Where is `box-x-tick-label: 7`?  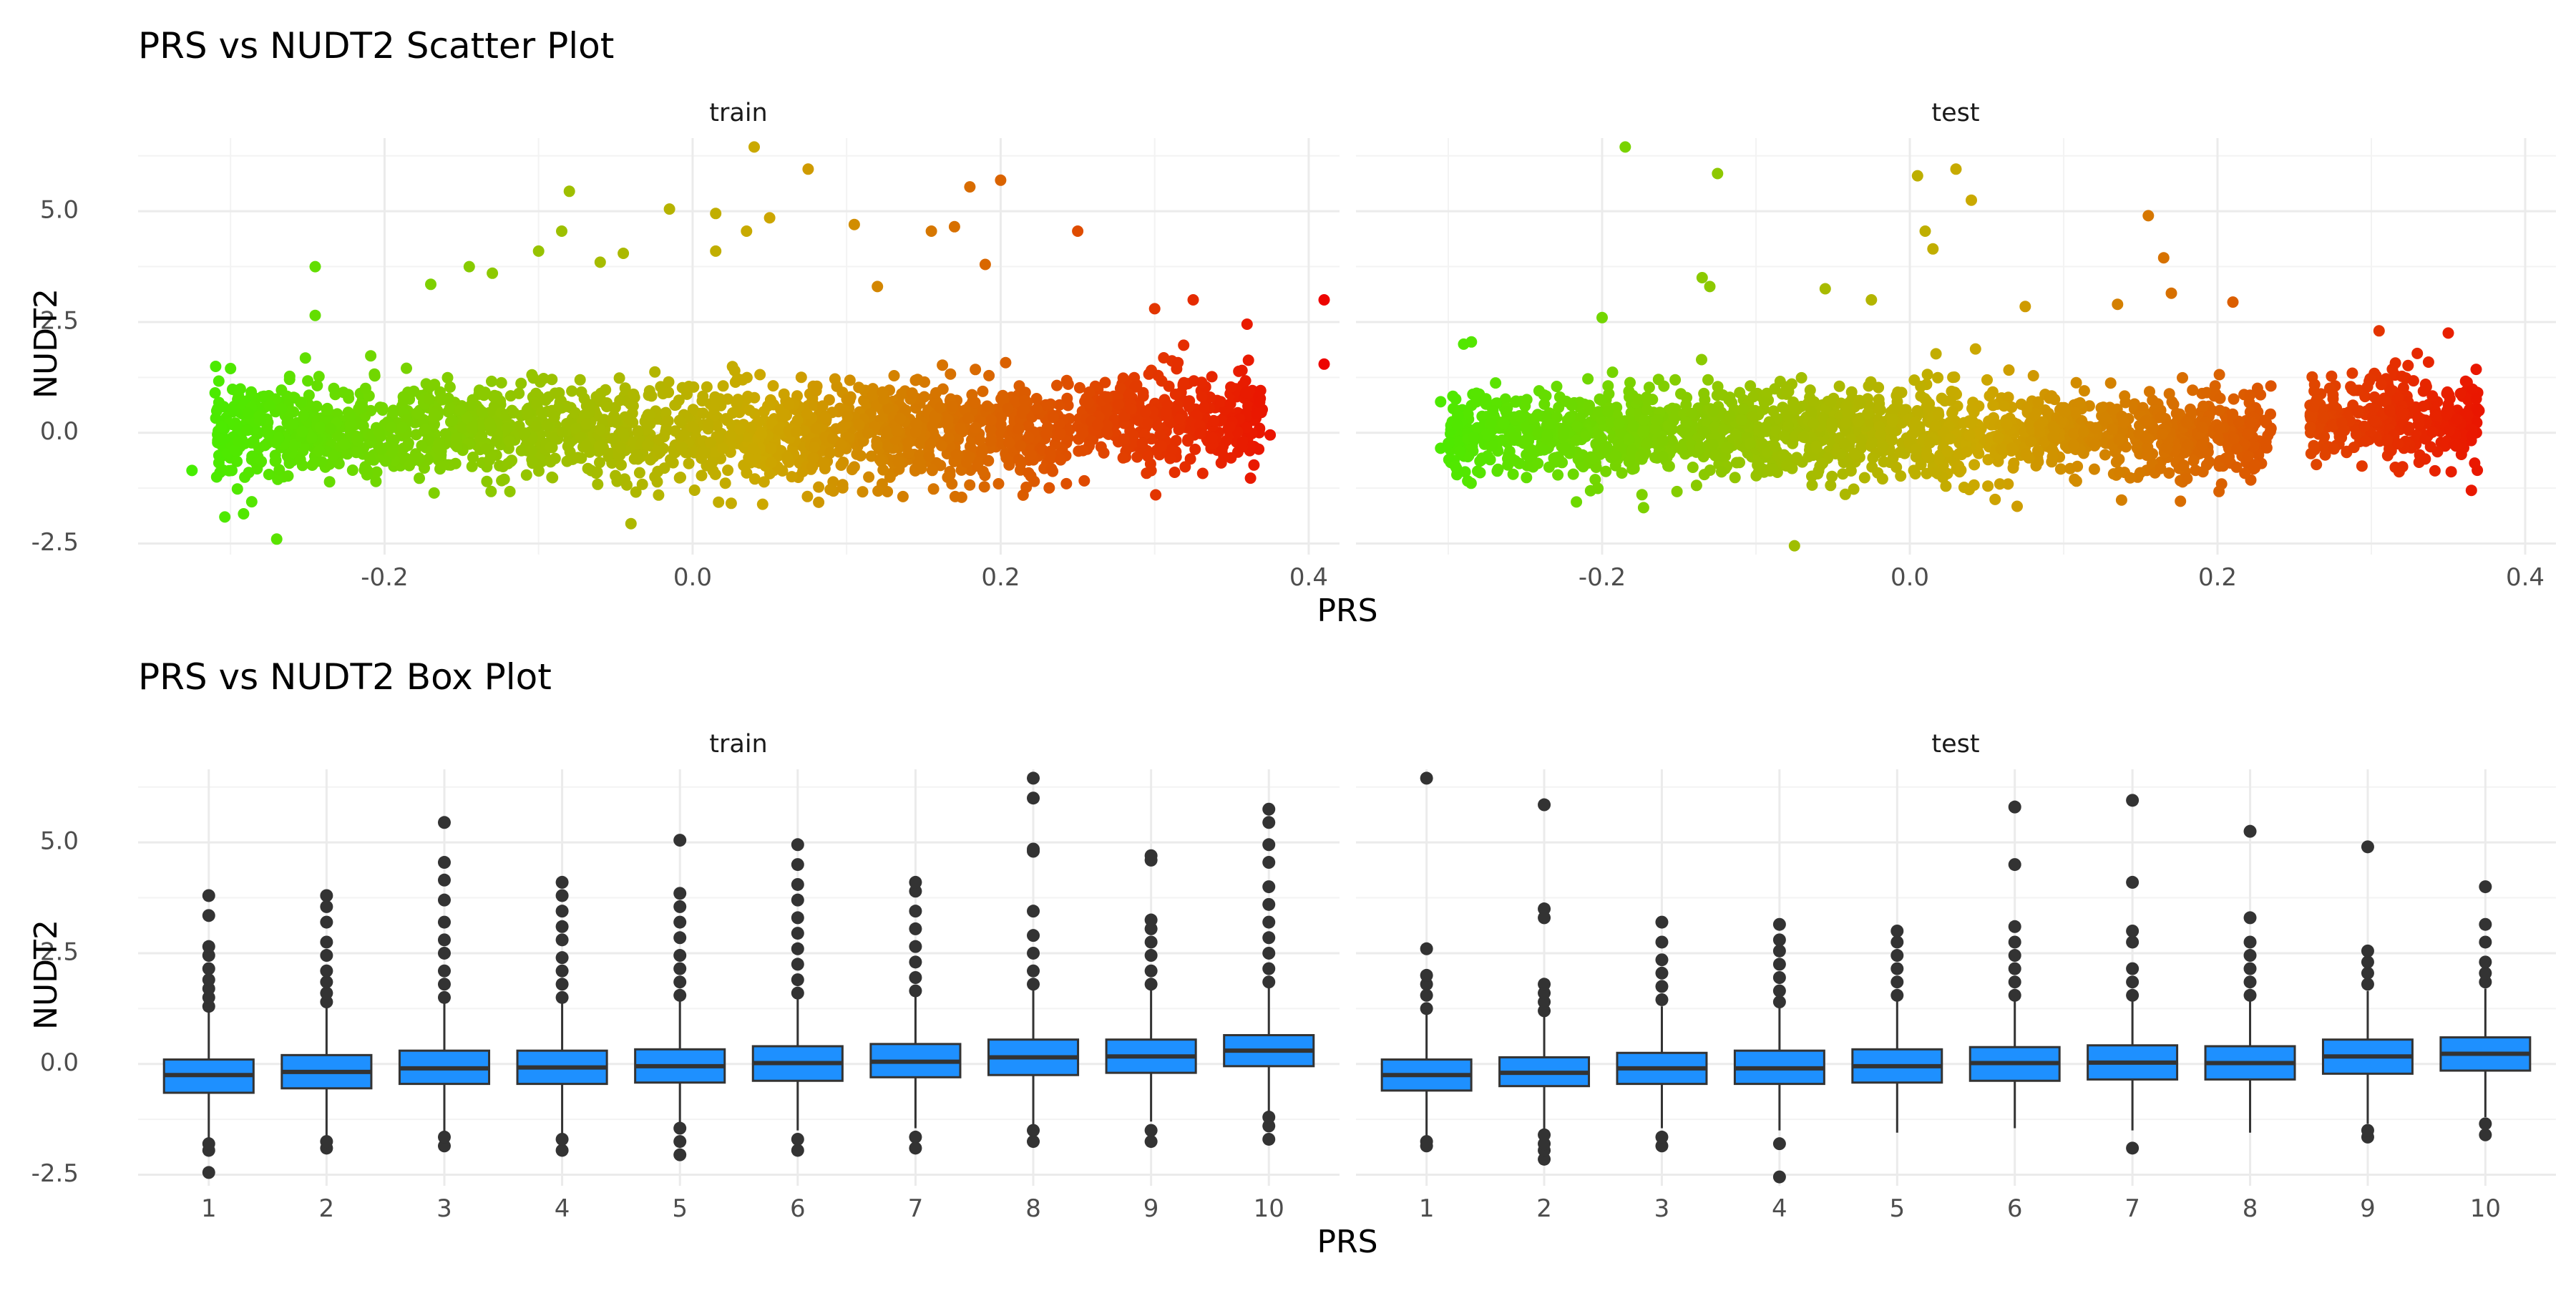
box-x-tick-label: 7 is located at coordinates (2132, 1208).